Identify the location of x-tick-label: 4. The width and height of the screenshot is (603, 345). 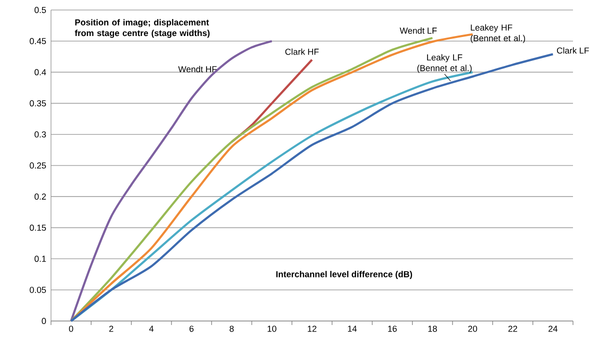
(151, 329).